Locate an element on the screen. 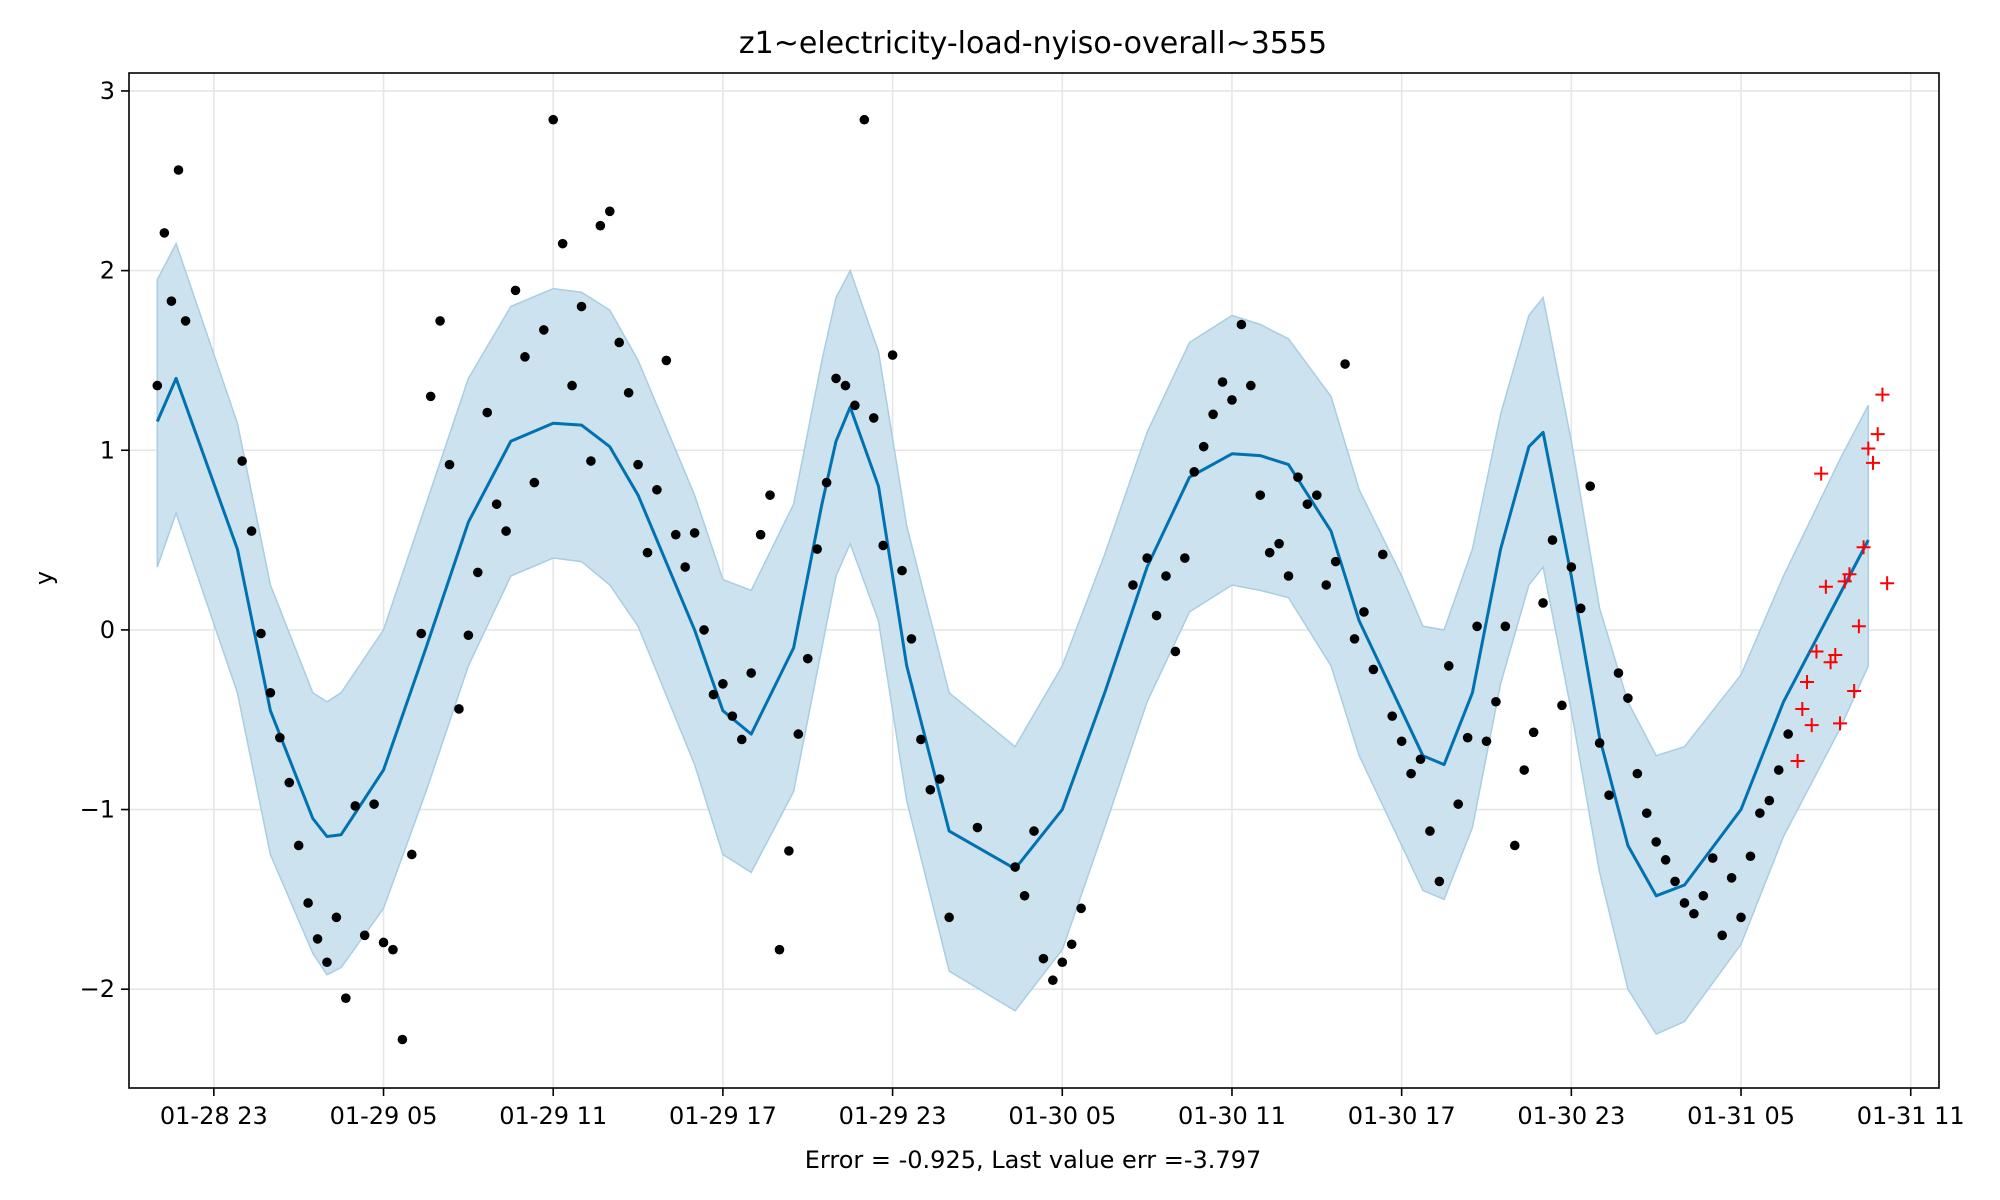  y-tick-label: 2 is located at coordinates (107, 271).